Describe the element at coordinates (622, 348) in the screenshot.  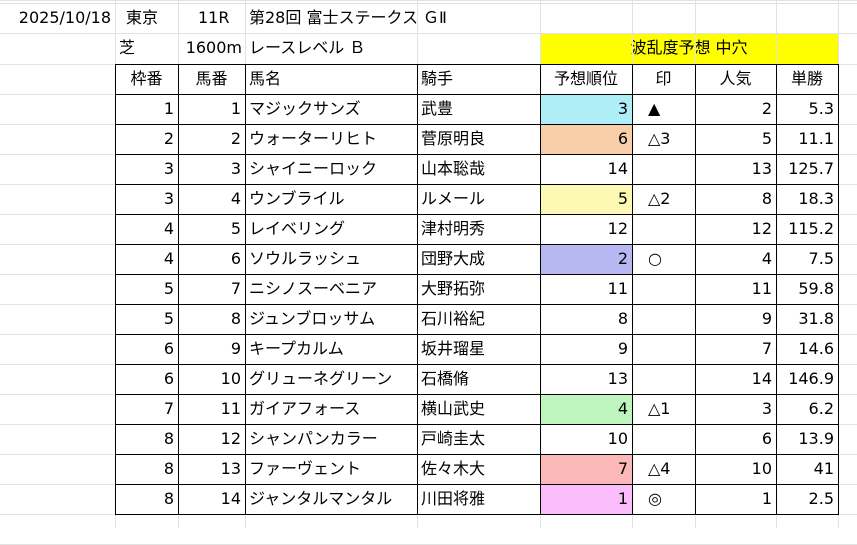
I see `rank-cell: 9` at that location.